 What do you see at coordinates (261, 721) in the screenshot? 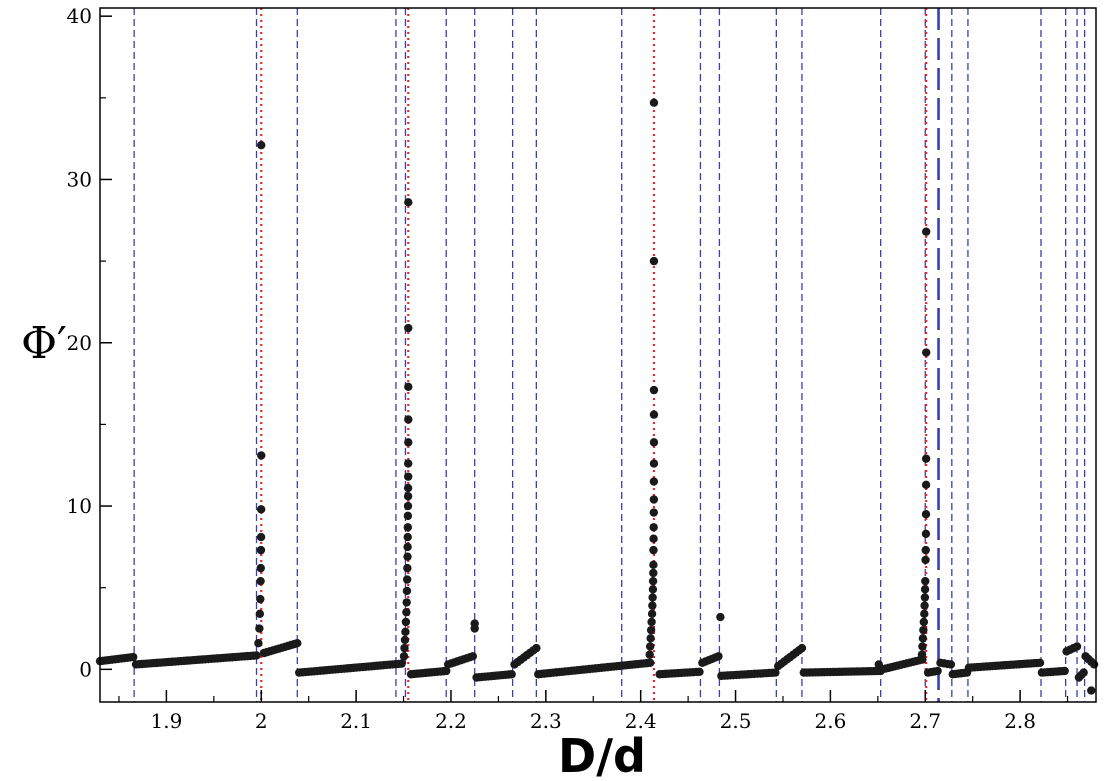
I see `x-tick-label: 2` at bounding box center [261, 721].